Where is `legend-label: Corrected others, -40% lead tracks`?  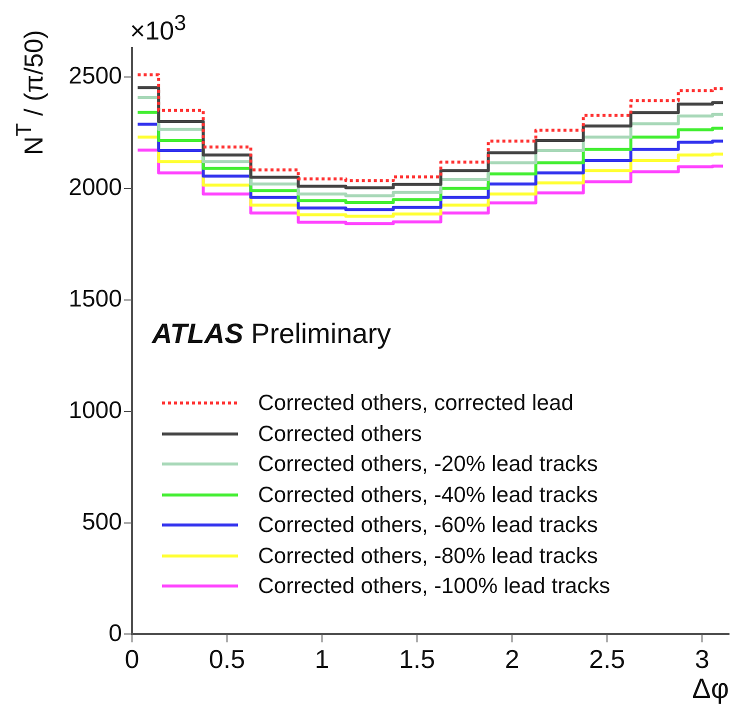
legend-label: Corrected others, -40% lead tracks is located at coordinates (428, 495).